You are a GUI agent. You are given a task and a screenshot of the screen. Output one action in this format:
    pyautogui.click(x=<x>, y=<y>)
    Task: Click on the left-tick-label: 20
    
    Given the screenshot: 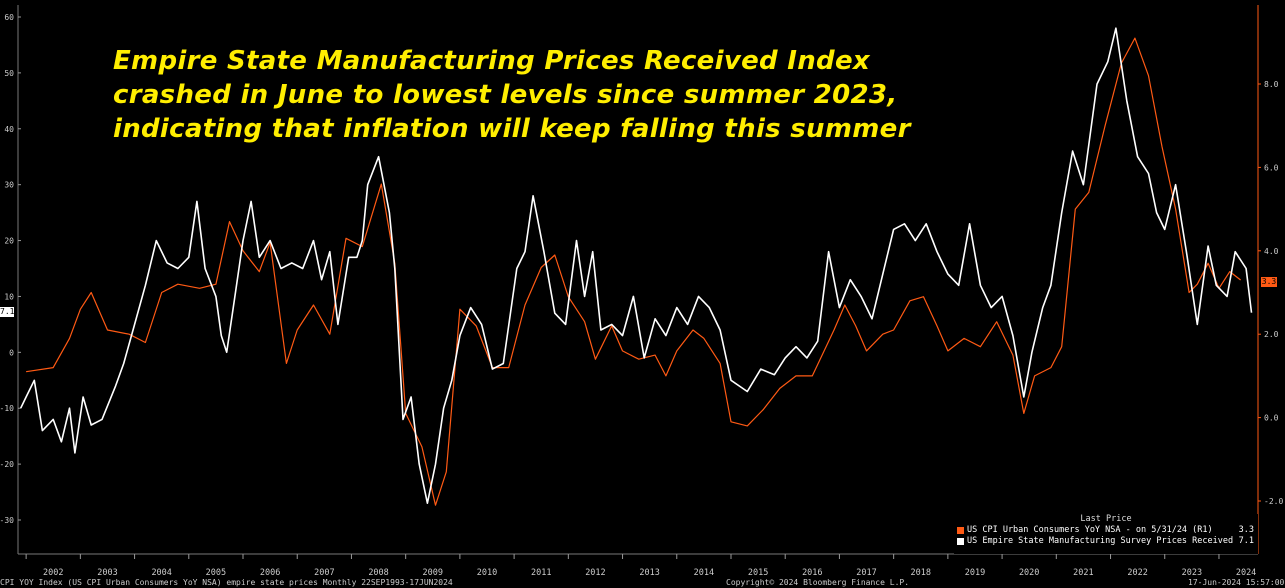 What is the action you would take?
    pyautogui.click(x=9, y=241)
    